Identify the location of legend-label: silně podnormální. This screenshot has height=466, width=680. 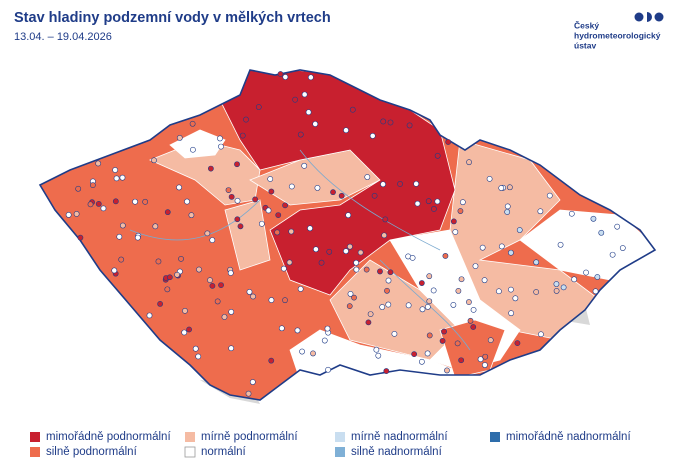
(92, 452).